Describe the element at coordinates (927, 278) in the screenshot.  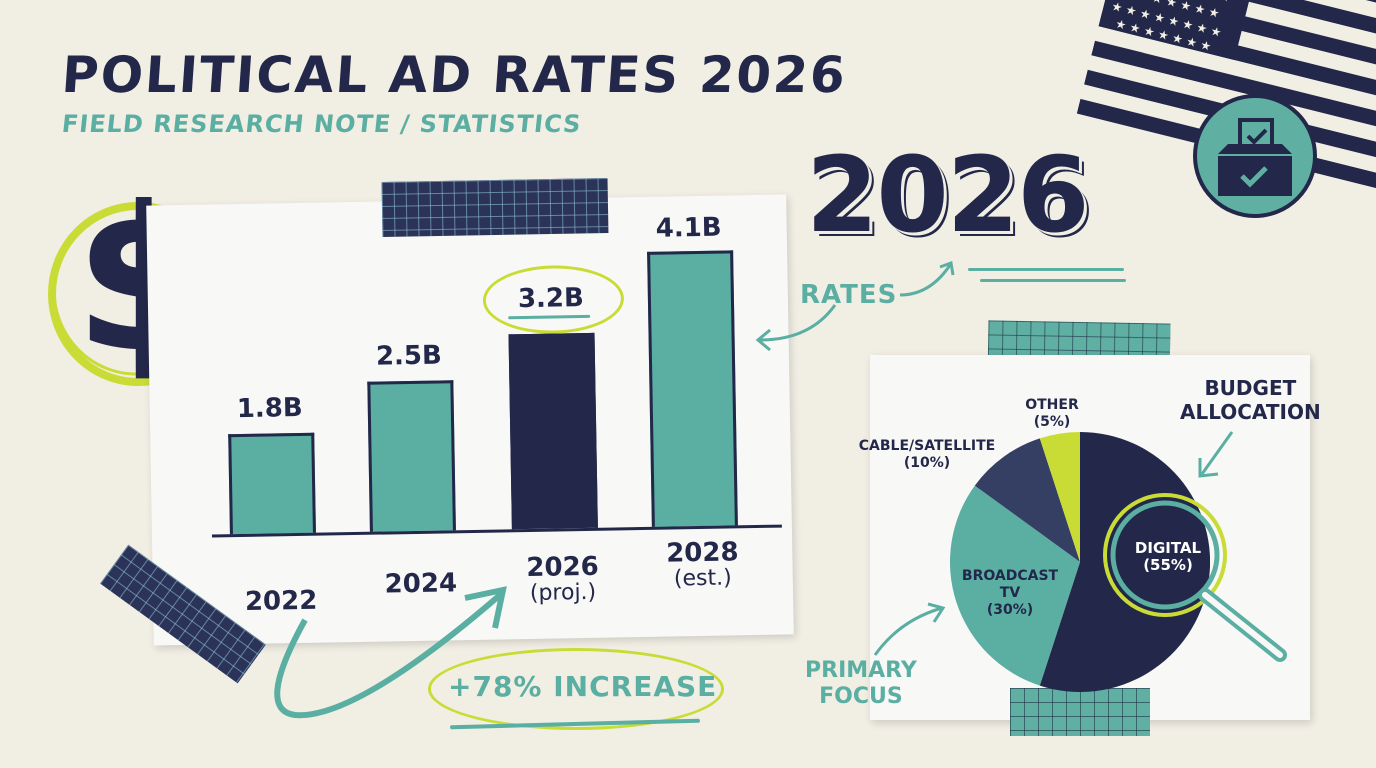
I see `rates-arrow-icon` at that location.